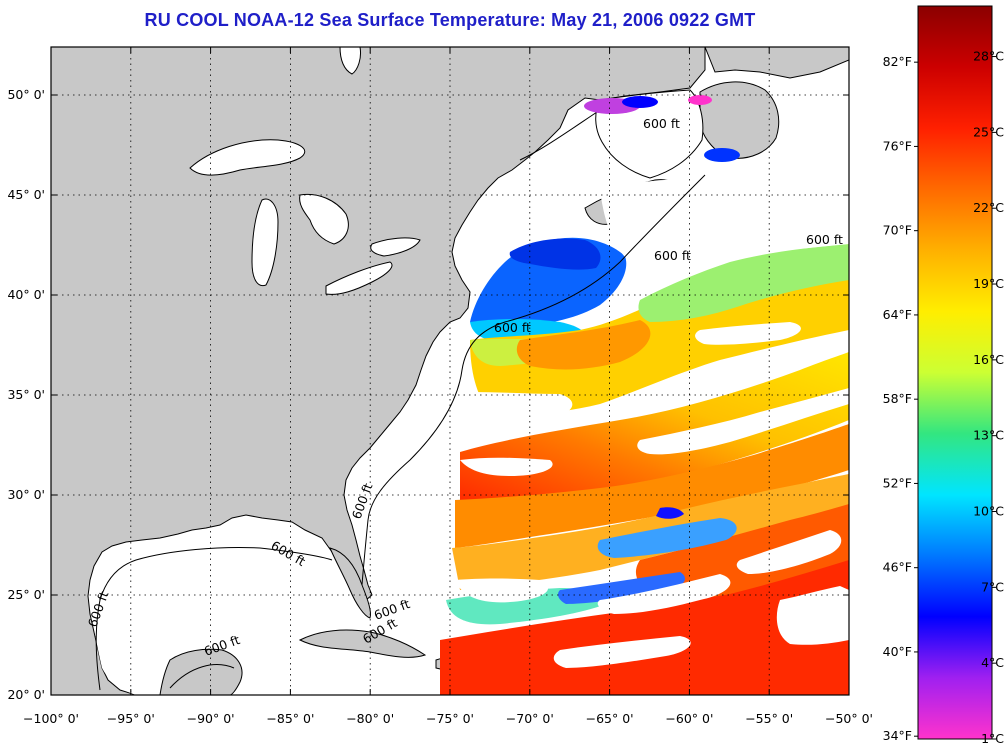 The width and height of the screenshot is (1008, 754). I want to click on sst-sargasso-south, so click(644, 599).